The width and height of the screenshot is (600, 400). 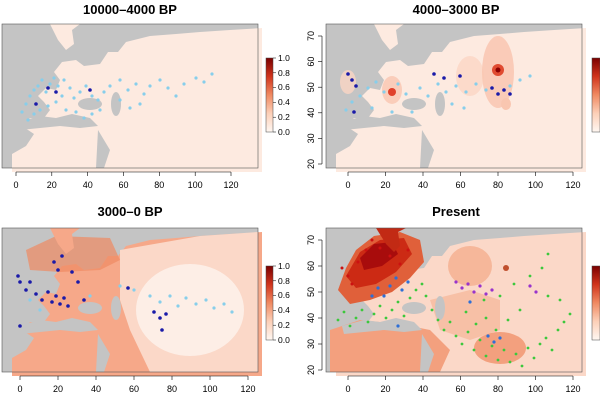 I want to click on colorbar-top: 0.0 0.2 0.4 0.6 0.8 1.0, so click(x=277, y=95).